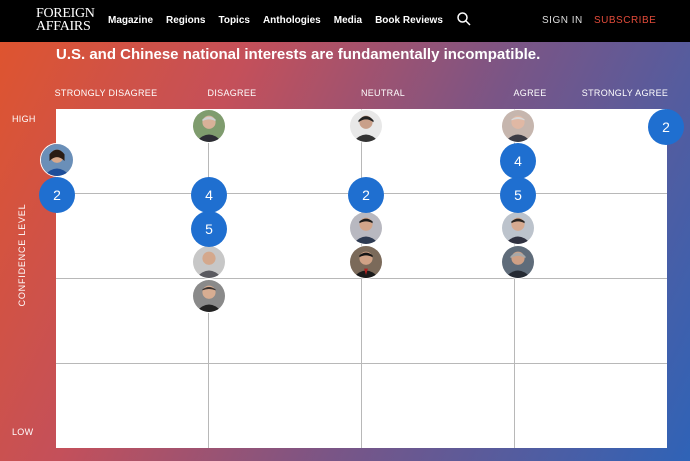  Describe the element at coordinates (530, 93) in the screenshot. I see `column-agree: AGREE` at that location.